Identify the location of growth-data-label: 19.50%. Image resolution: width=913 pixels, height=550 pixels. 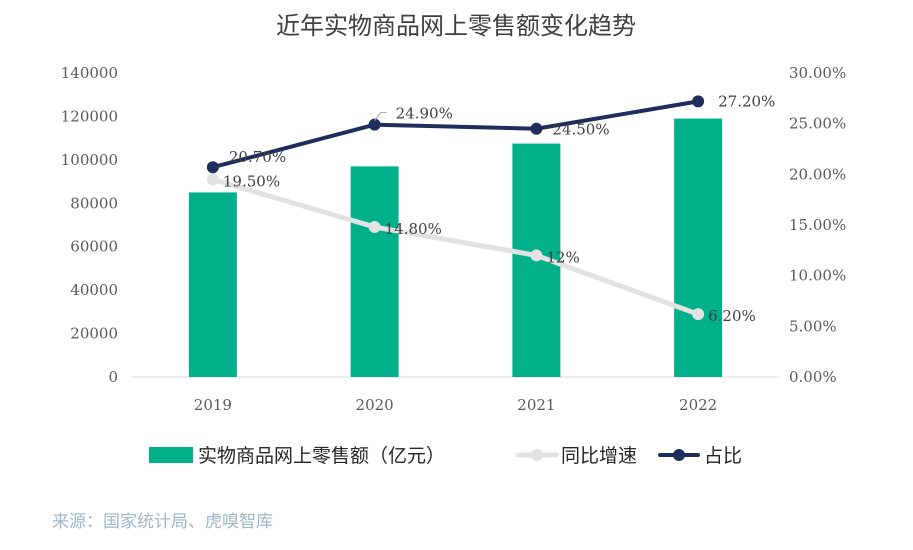
(251, 181).